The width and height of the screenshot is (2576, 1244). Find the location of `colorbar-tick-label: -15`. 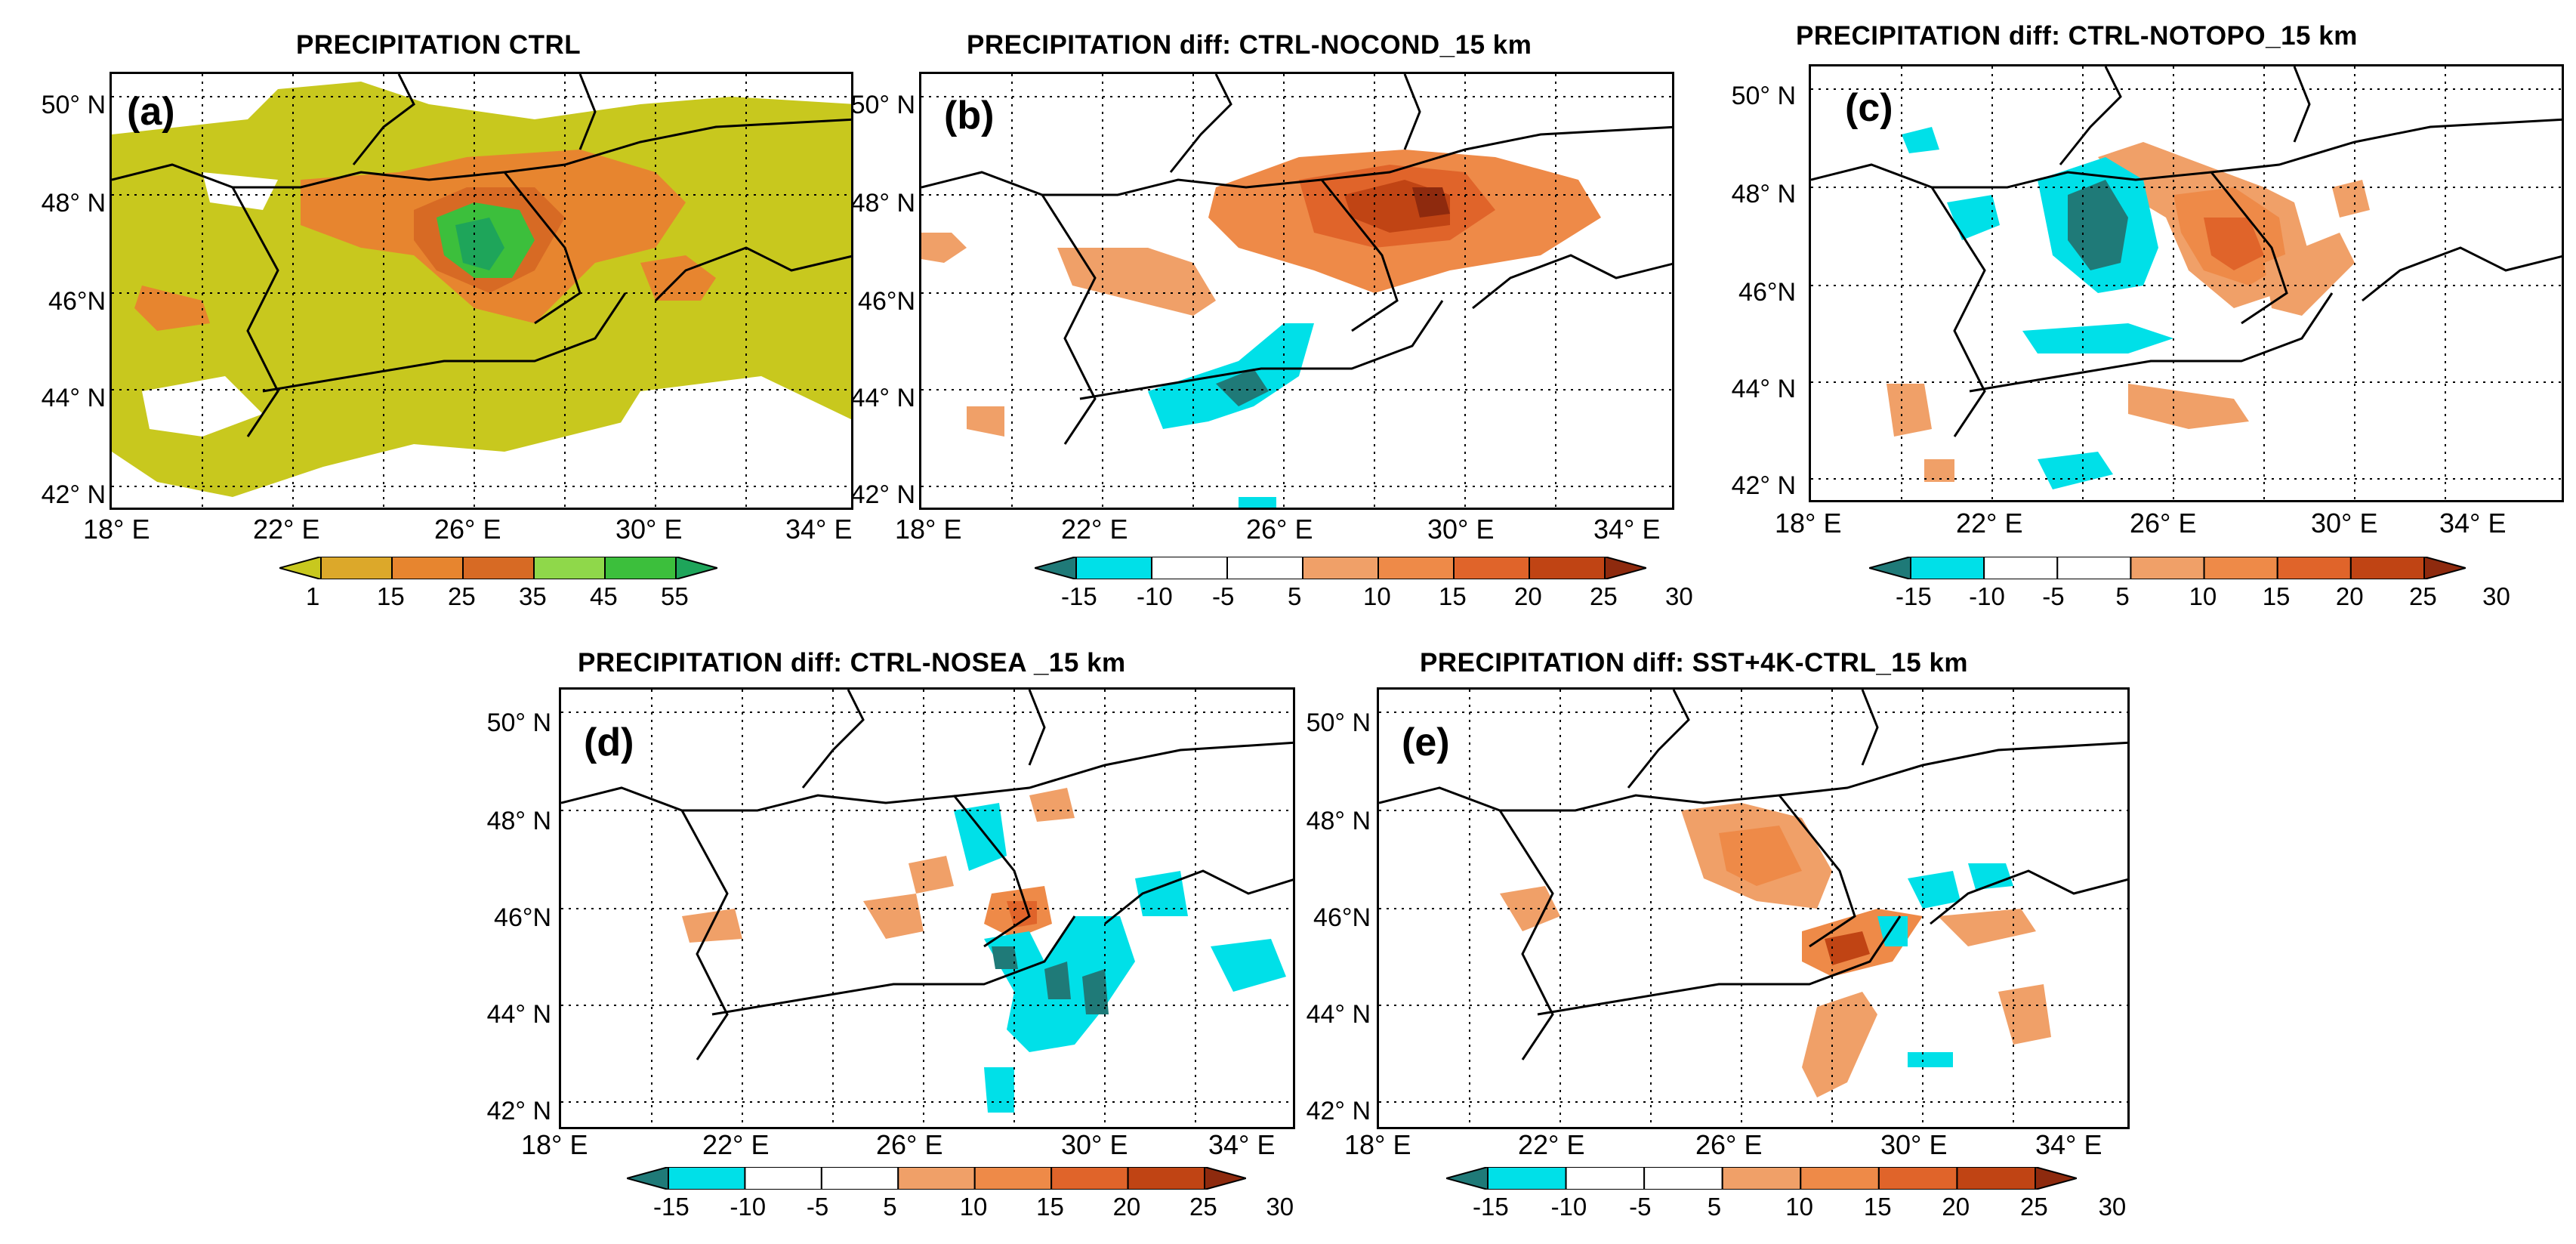

colorbar-tick-label: -15 is located at coordinates (1079, 596).